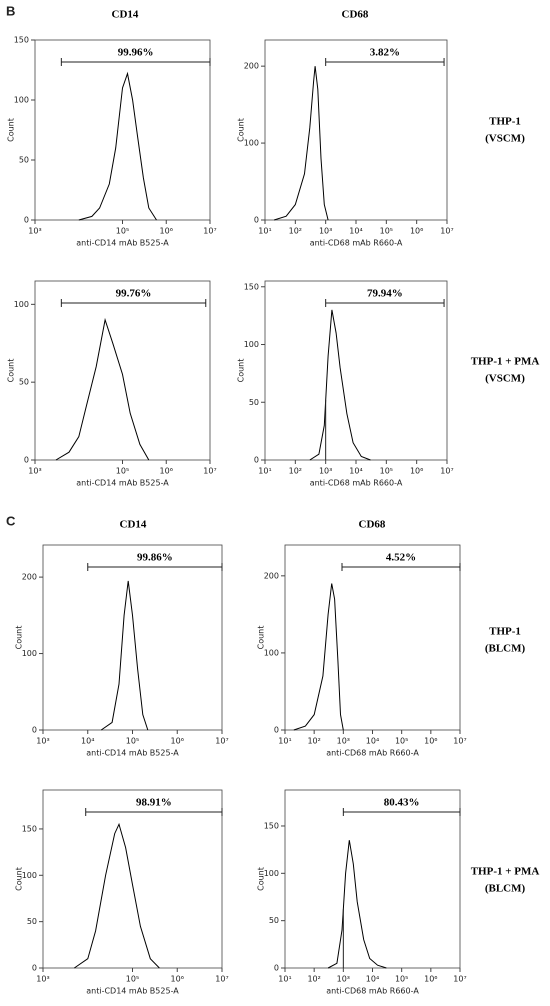  What do you see at coordinates (155, 558) in the screenshot?
I see `gate-label: 99.86%` at bounding box center [155, 558].